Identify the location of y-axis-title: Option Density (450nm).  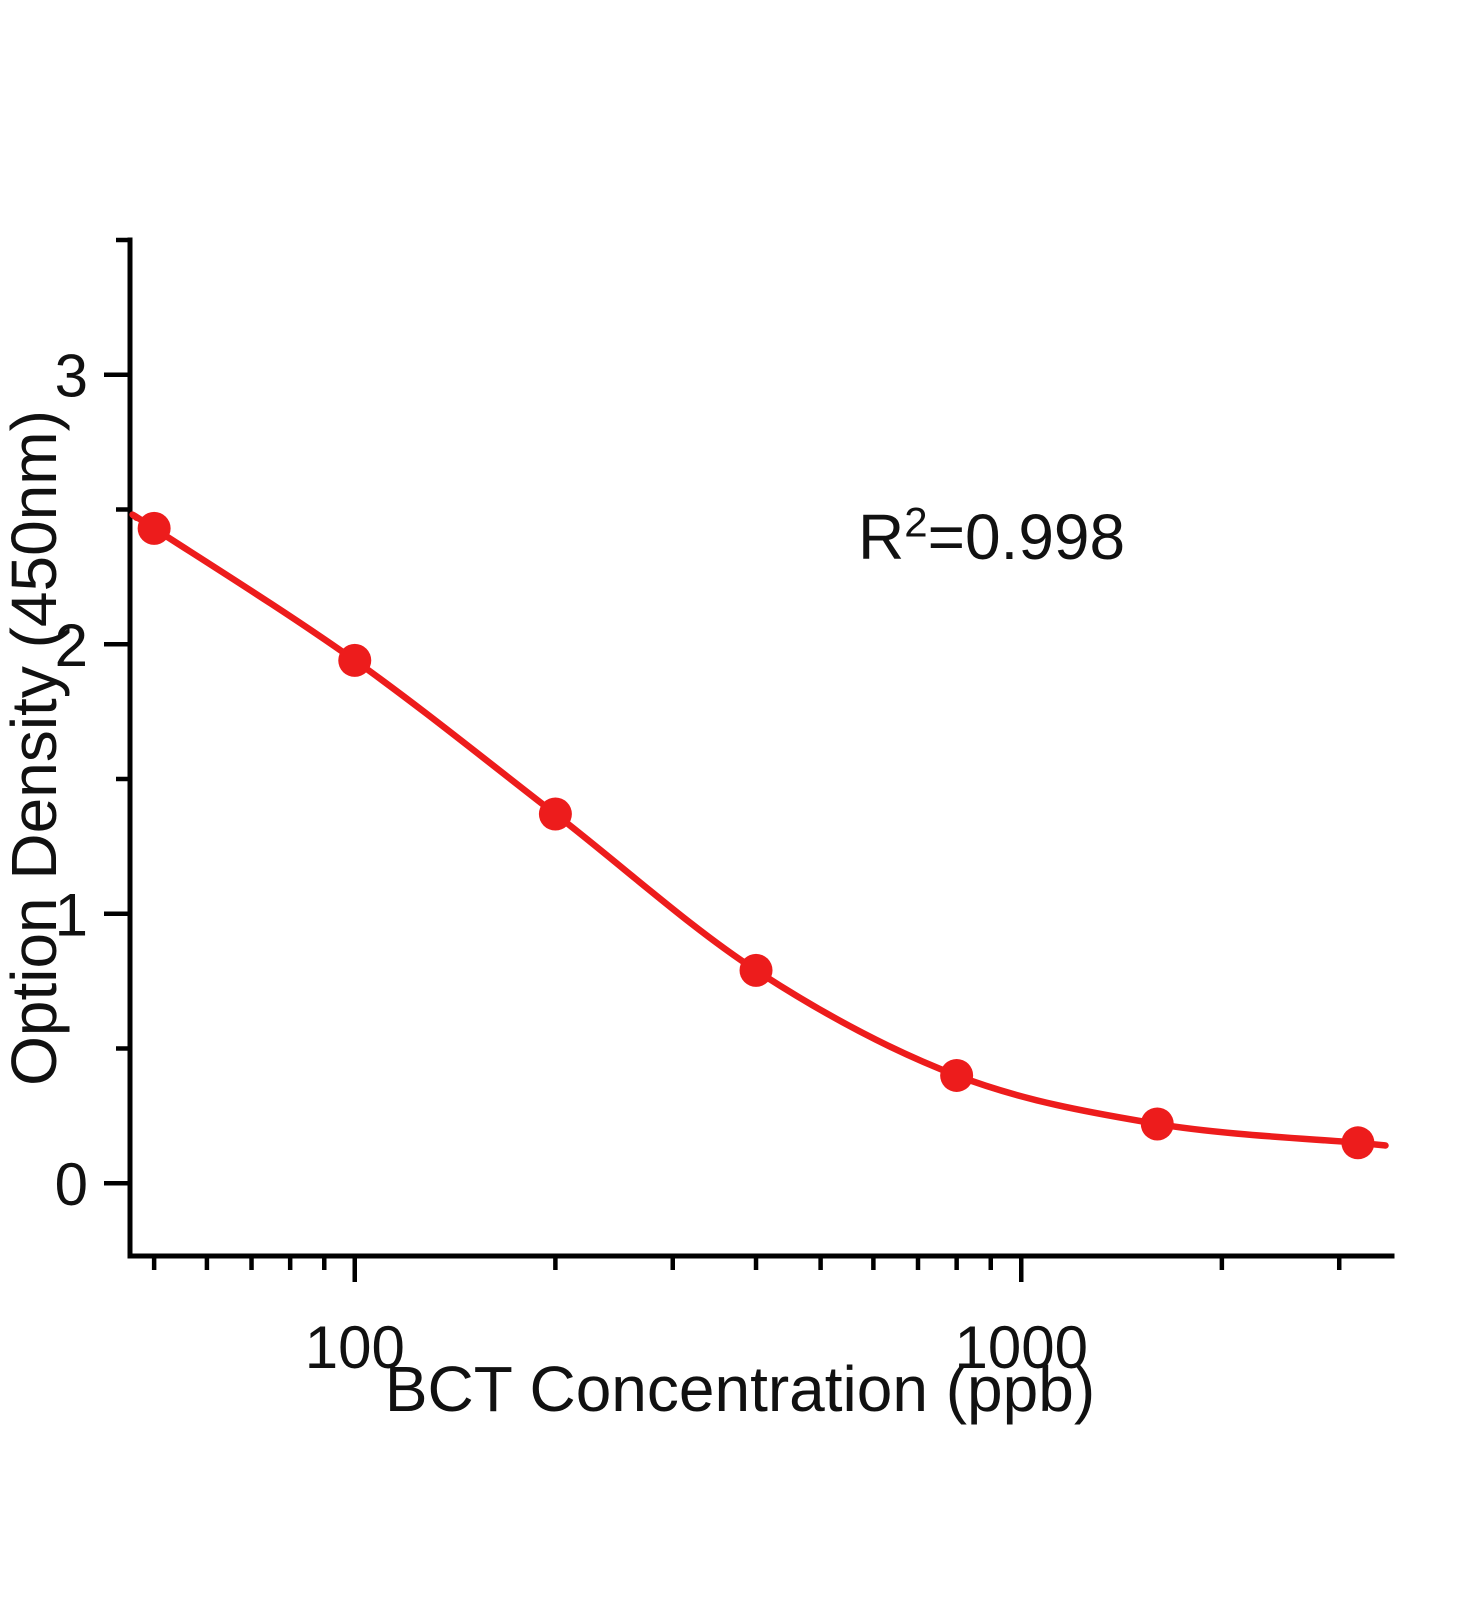
(35, 748).